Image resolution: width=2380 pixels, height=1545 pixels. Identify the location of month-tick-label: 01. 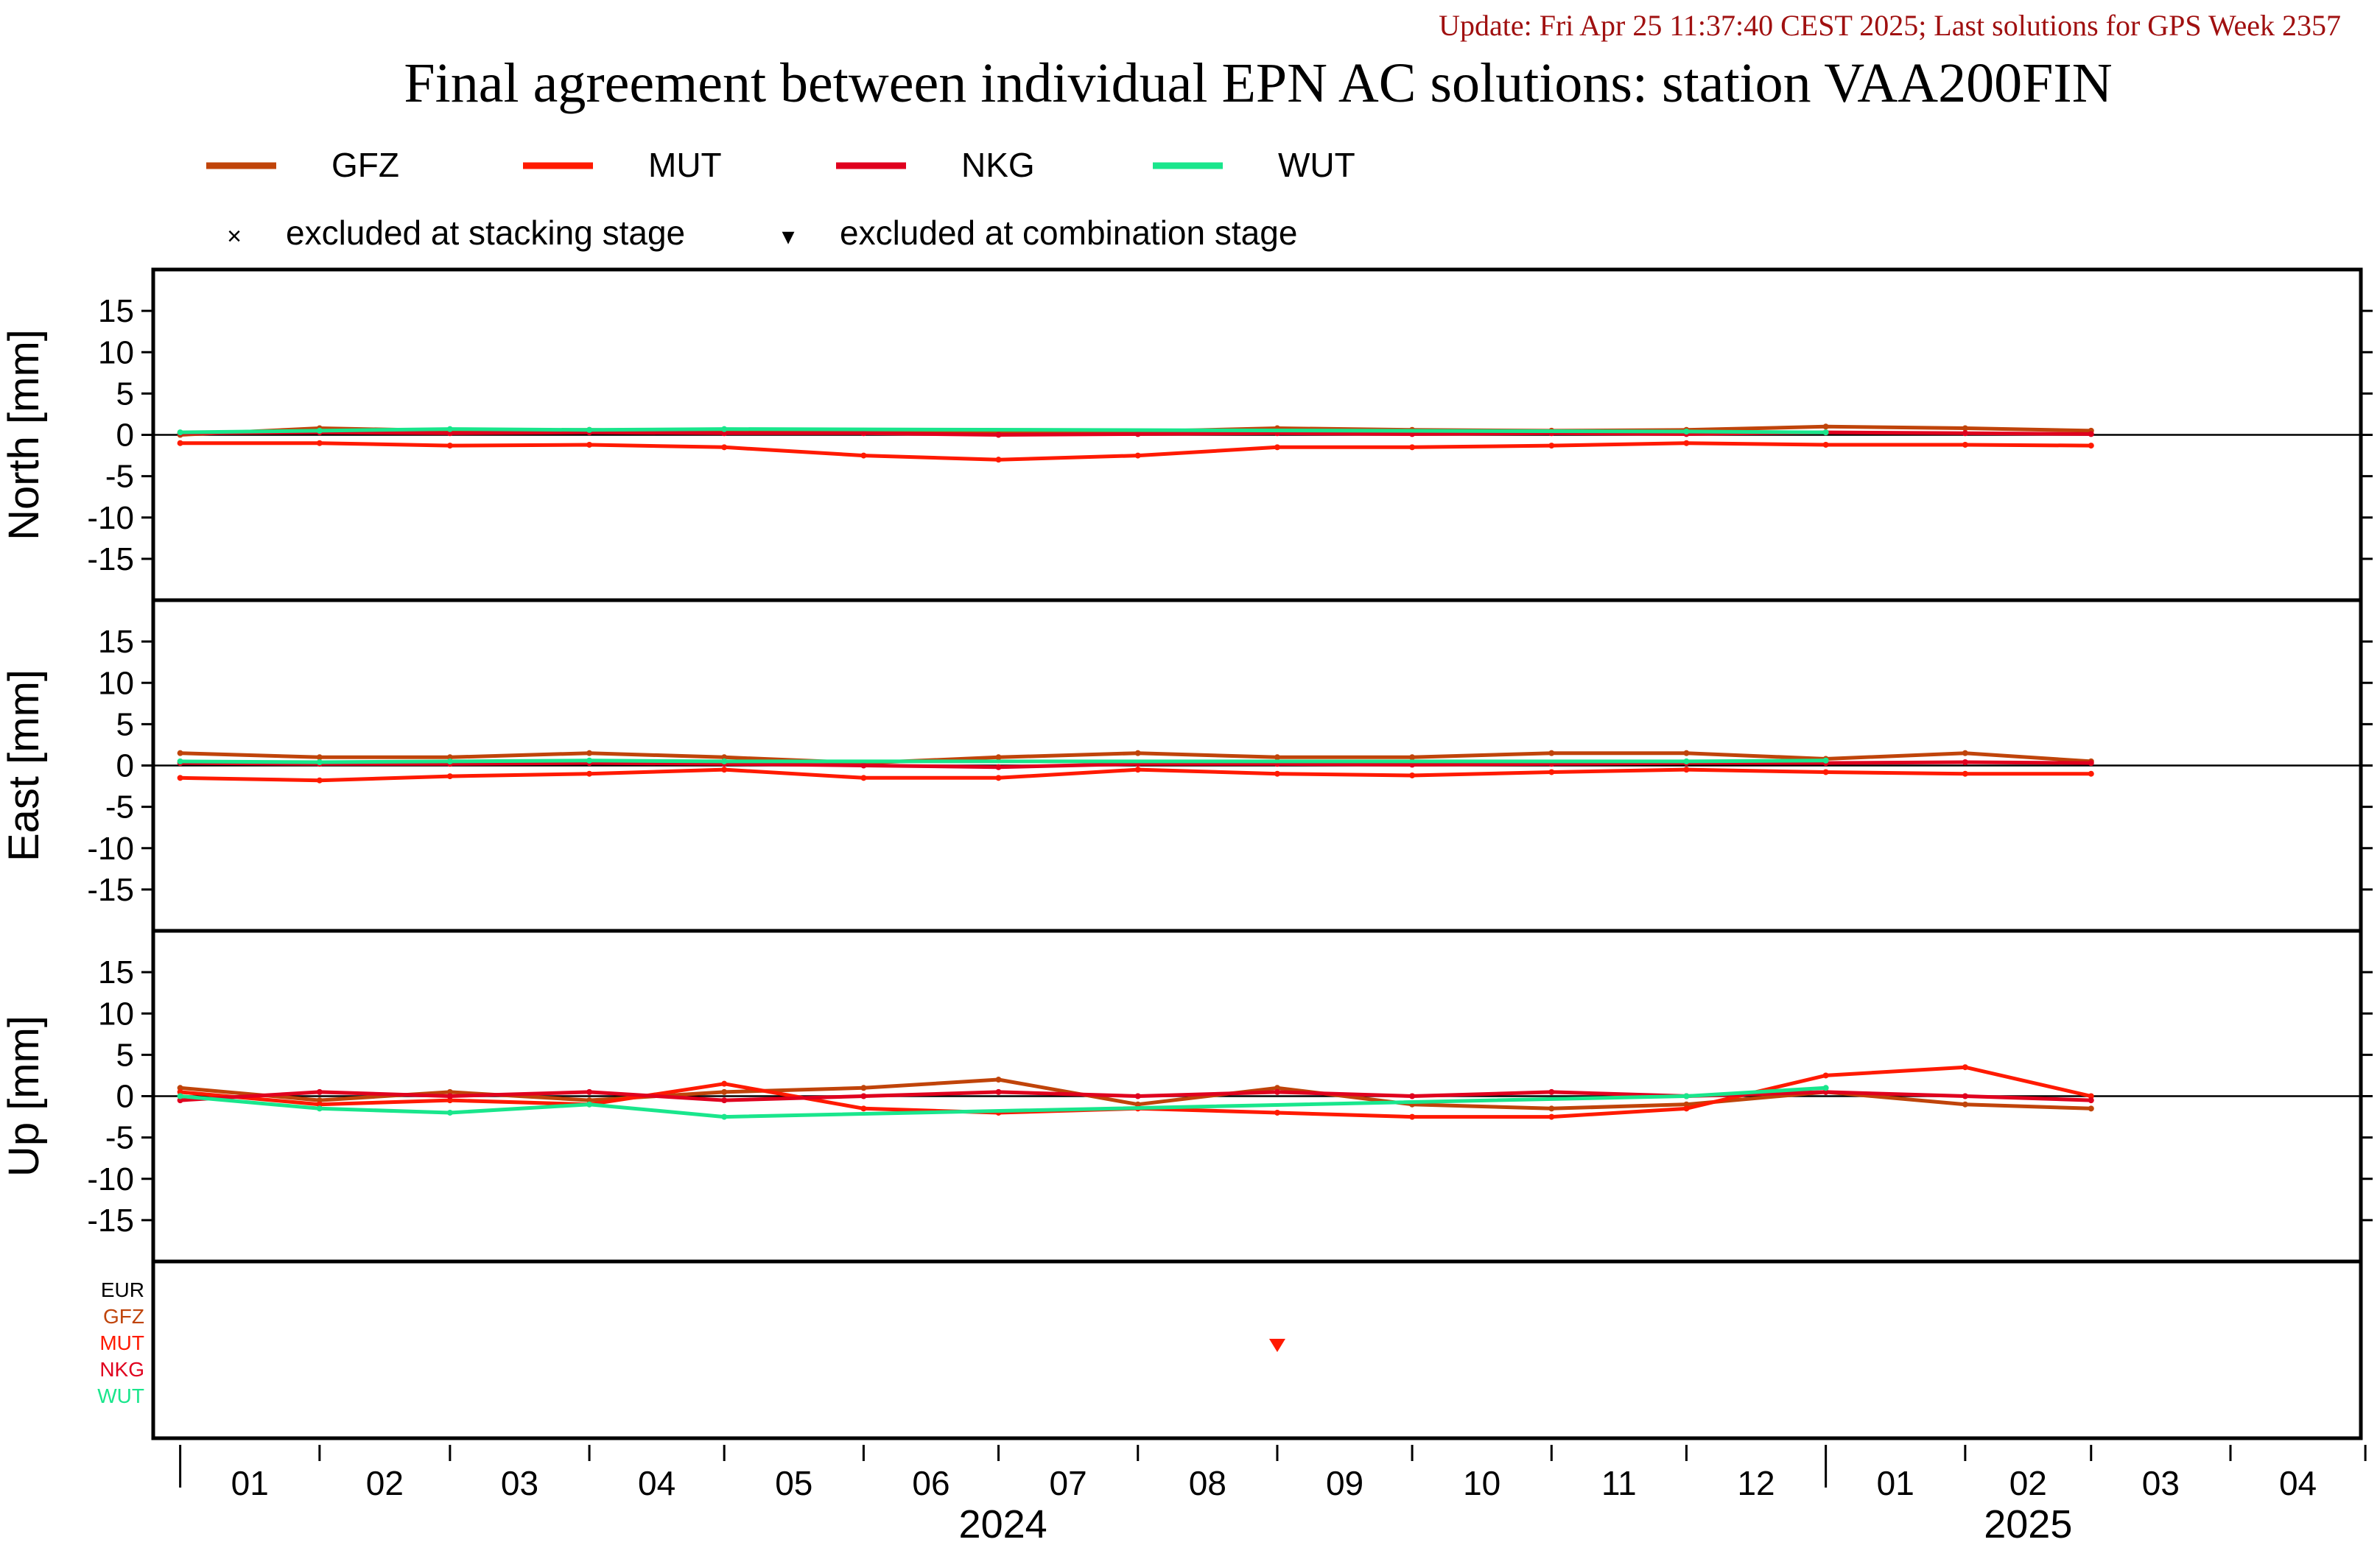
(250, 1483).